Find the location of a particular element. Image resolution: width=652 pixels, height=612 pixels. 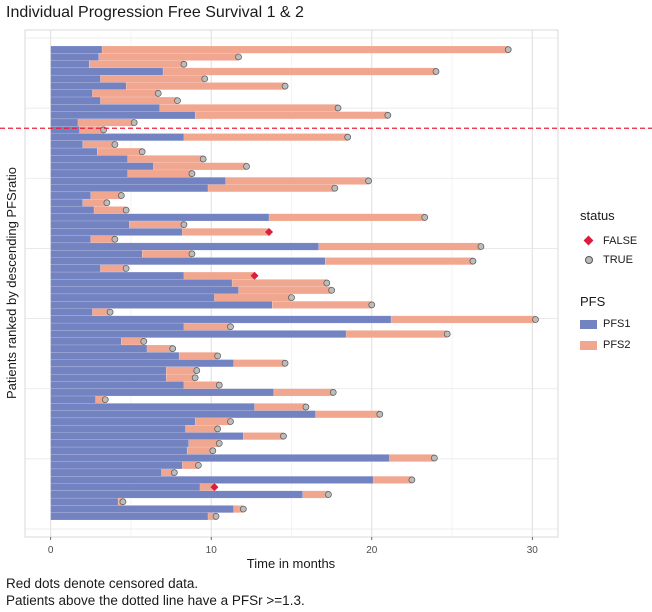

legend-pfs1-label: PFS1 is located at coordinates (617, 324).